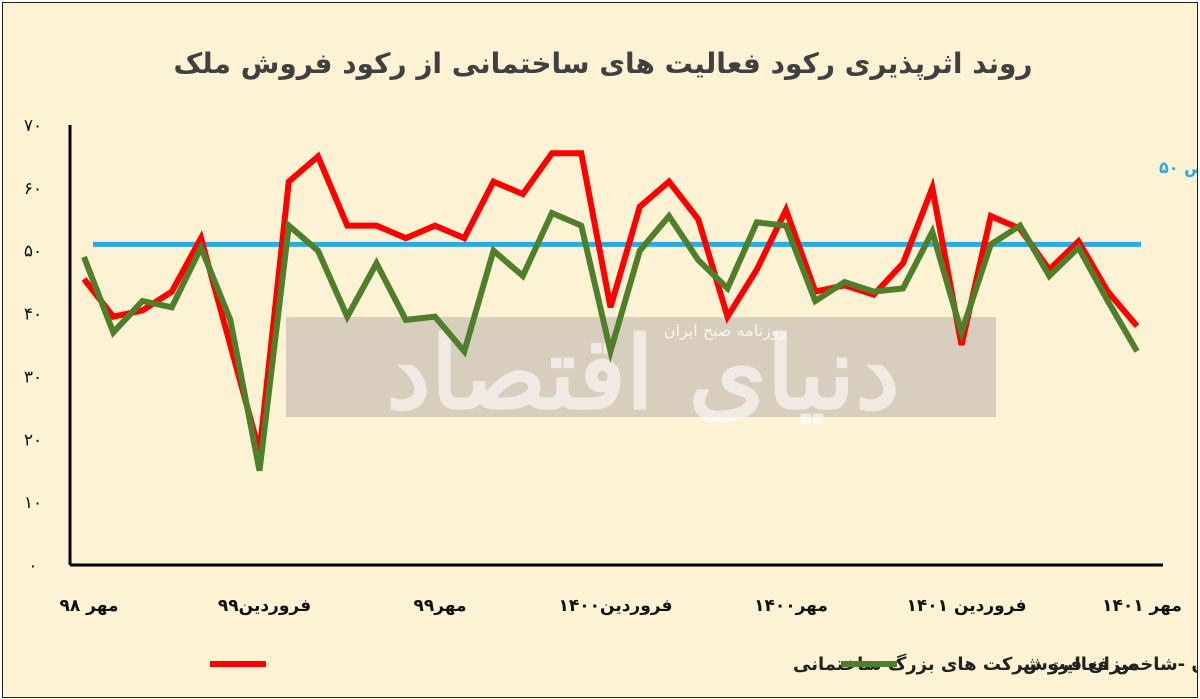 Image resolution: width=1200 pixels, height=699 pixels. Describe the element at coordinates (869, 664) in the screenshot. I see `legend-swatch-sales` at that location.